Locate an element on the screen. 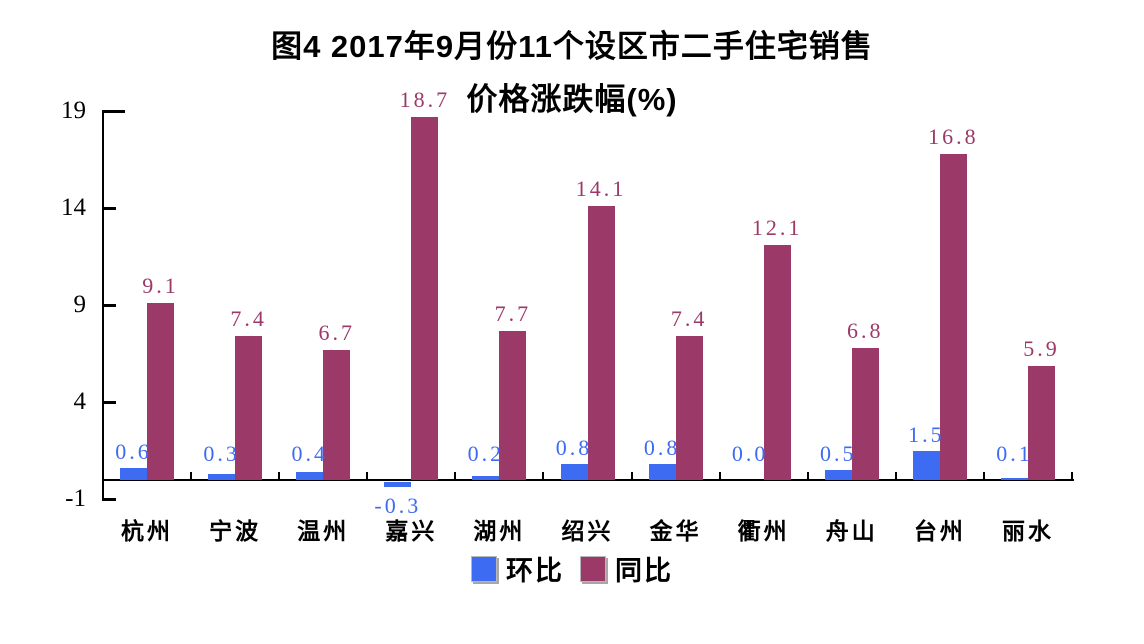  yoy-value-label: 12.1 is located at coordinates (777, 228).